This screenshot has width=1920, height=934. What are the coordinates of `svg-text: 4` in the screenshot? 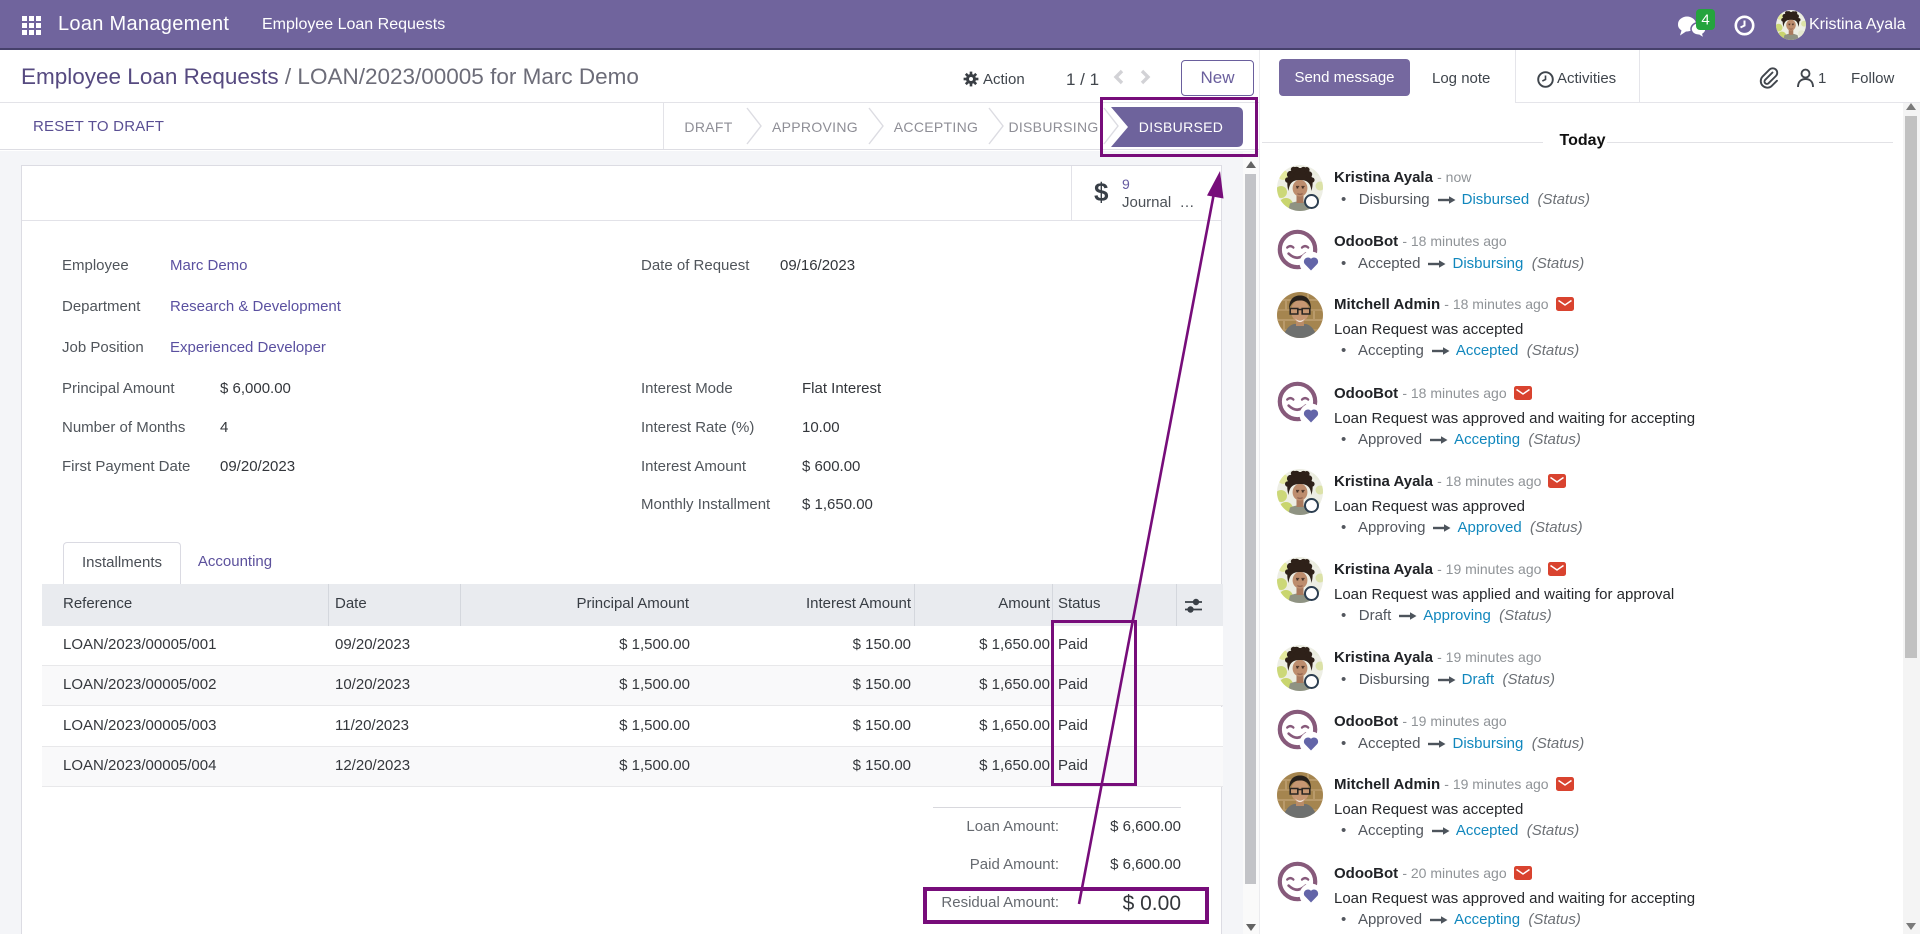 It's located at (1705, 20).